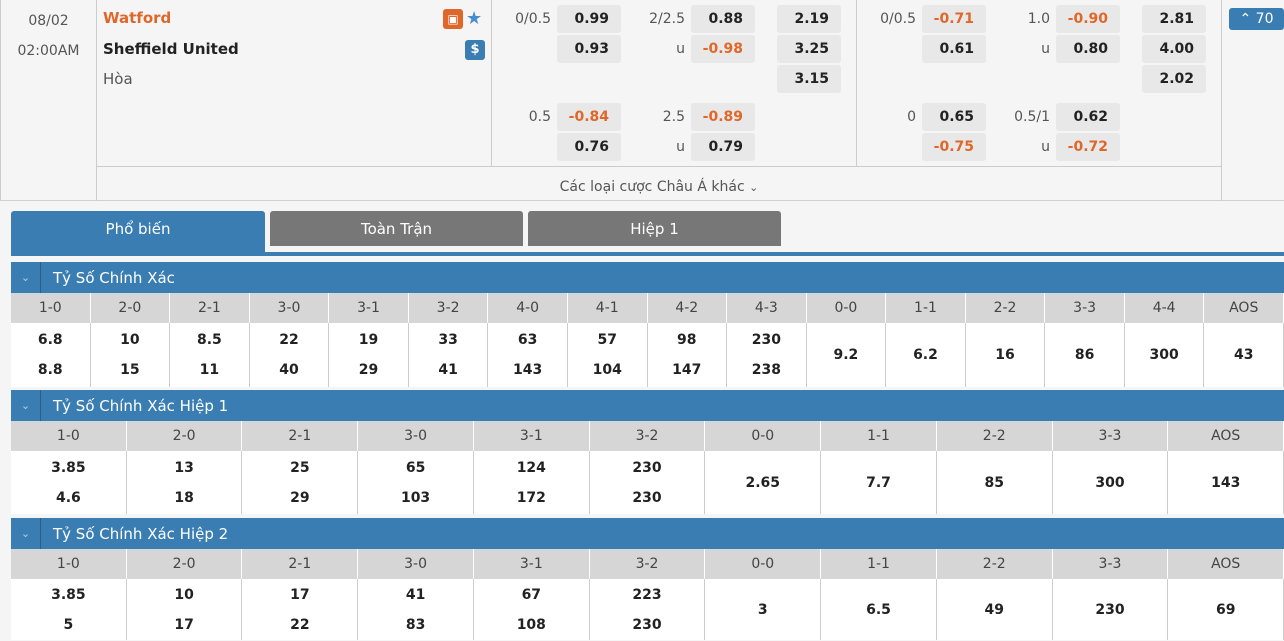 The height and width of the screenshot is (641, 1284). What do you see at coordinates (474, 18) in the screenshot?
I see `star-icon: ★` at bounding box center [474, 18].